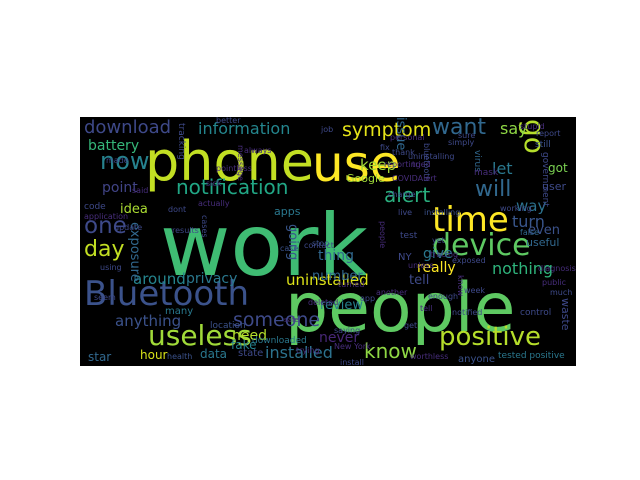 Image resolution: width=640 pixels, height=480 pixels. I want to click on word-battery: battery, so click(114, 146).